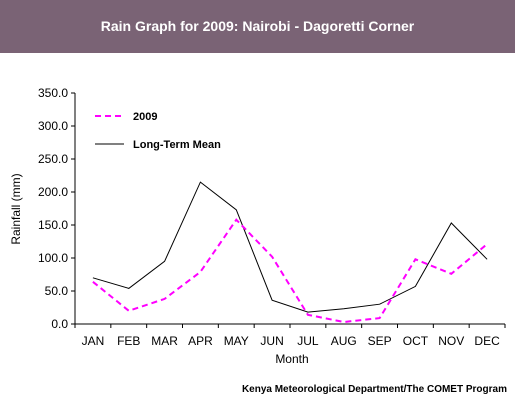  Describe the element at coordinates (308, 341) in the screenshot. I see `x-tick-label: JUL` at that location.